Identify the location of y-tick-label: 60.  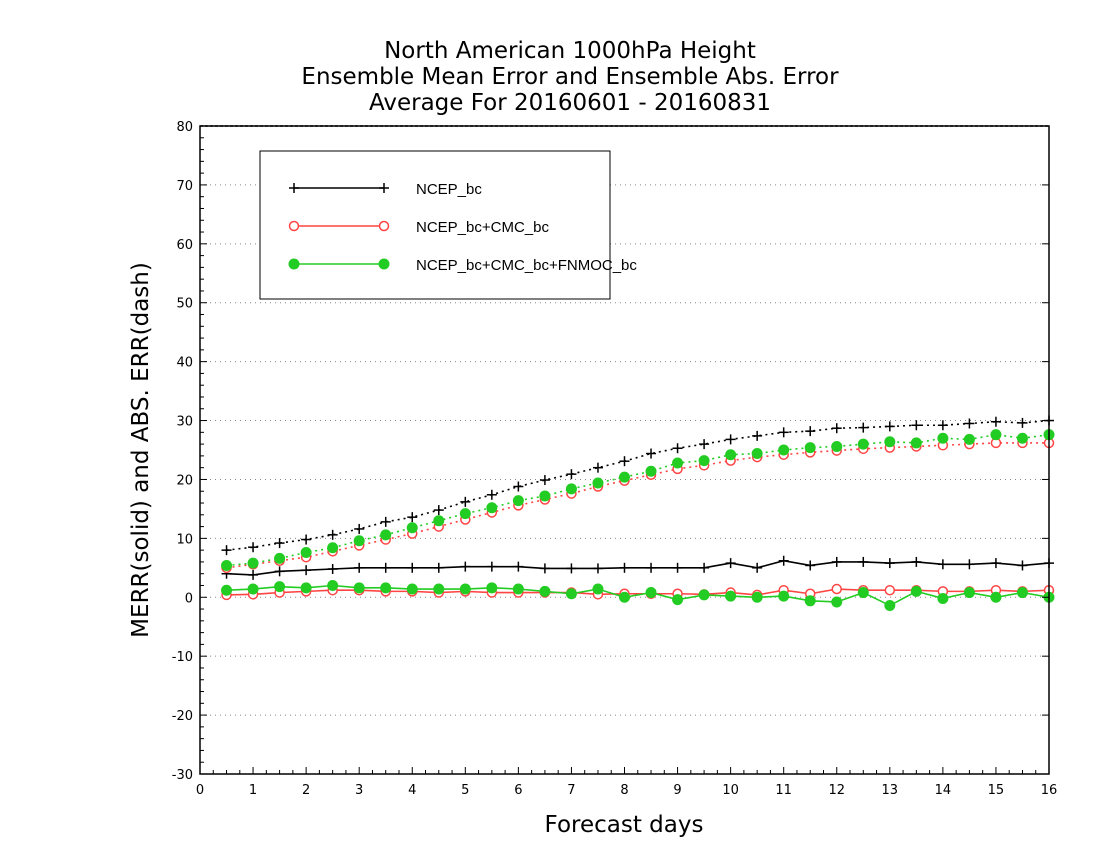
(184, 245).